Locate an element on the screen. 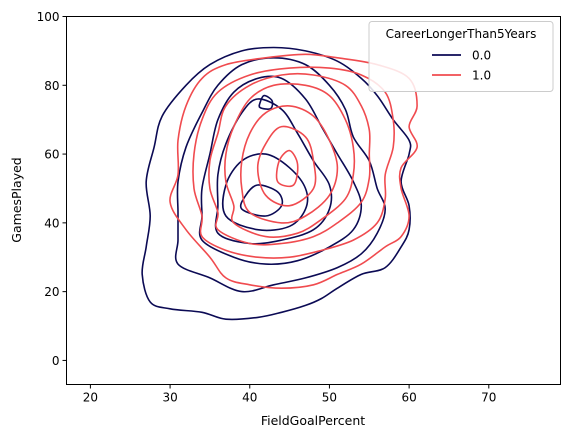 Image resolution: width=571 pixels, height=438 pixels. legend-label: 0.0 is located at coordinates (481, 56).